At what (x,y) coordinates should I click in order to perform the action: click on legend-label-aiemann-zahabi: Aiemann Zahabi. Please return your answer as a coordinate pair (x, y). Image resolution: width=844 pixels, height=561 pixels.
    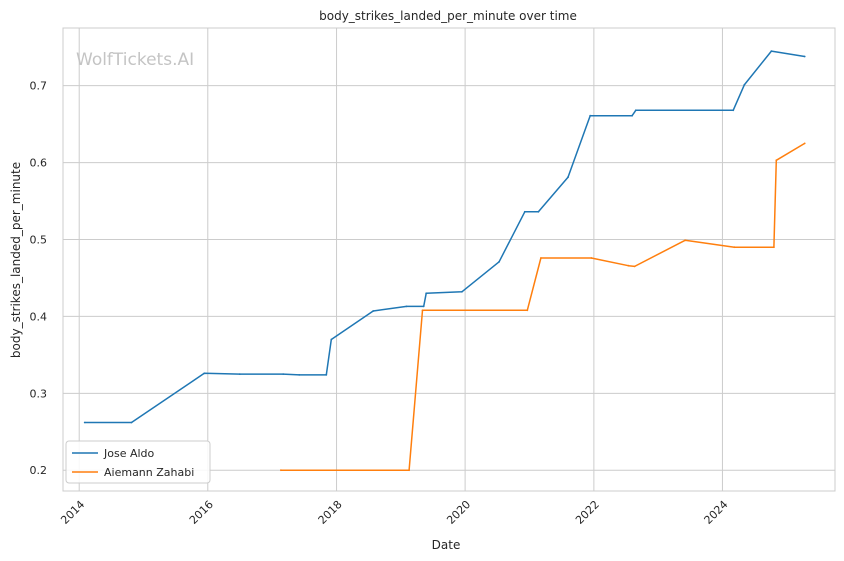
    Looking at the image, I should click on (149, 472).